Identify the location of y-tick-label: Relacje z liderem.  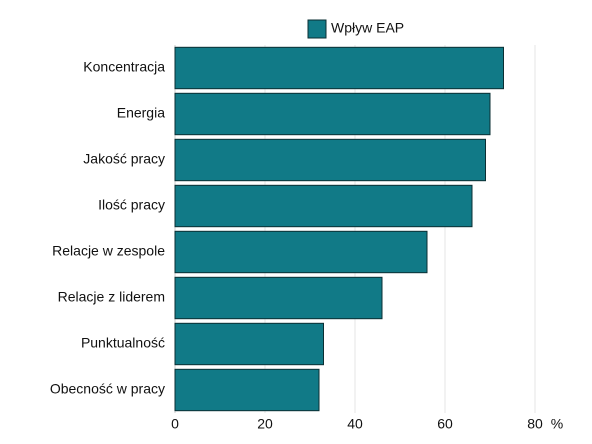
(111, 297).